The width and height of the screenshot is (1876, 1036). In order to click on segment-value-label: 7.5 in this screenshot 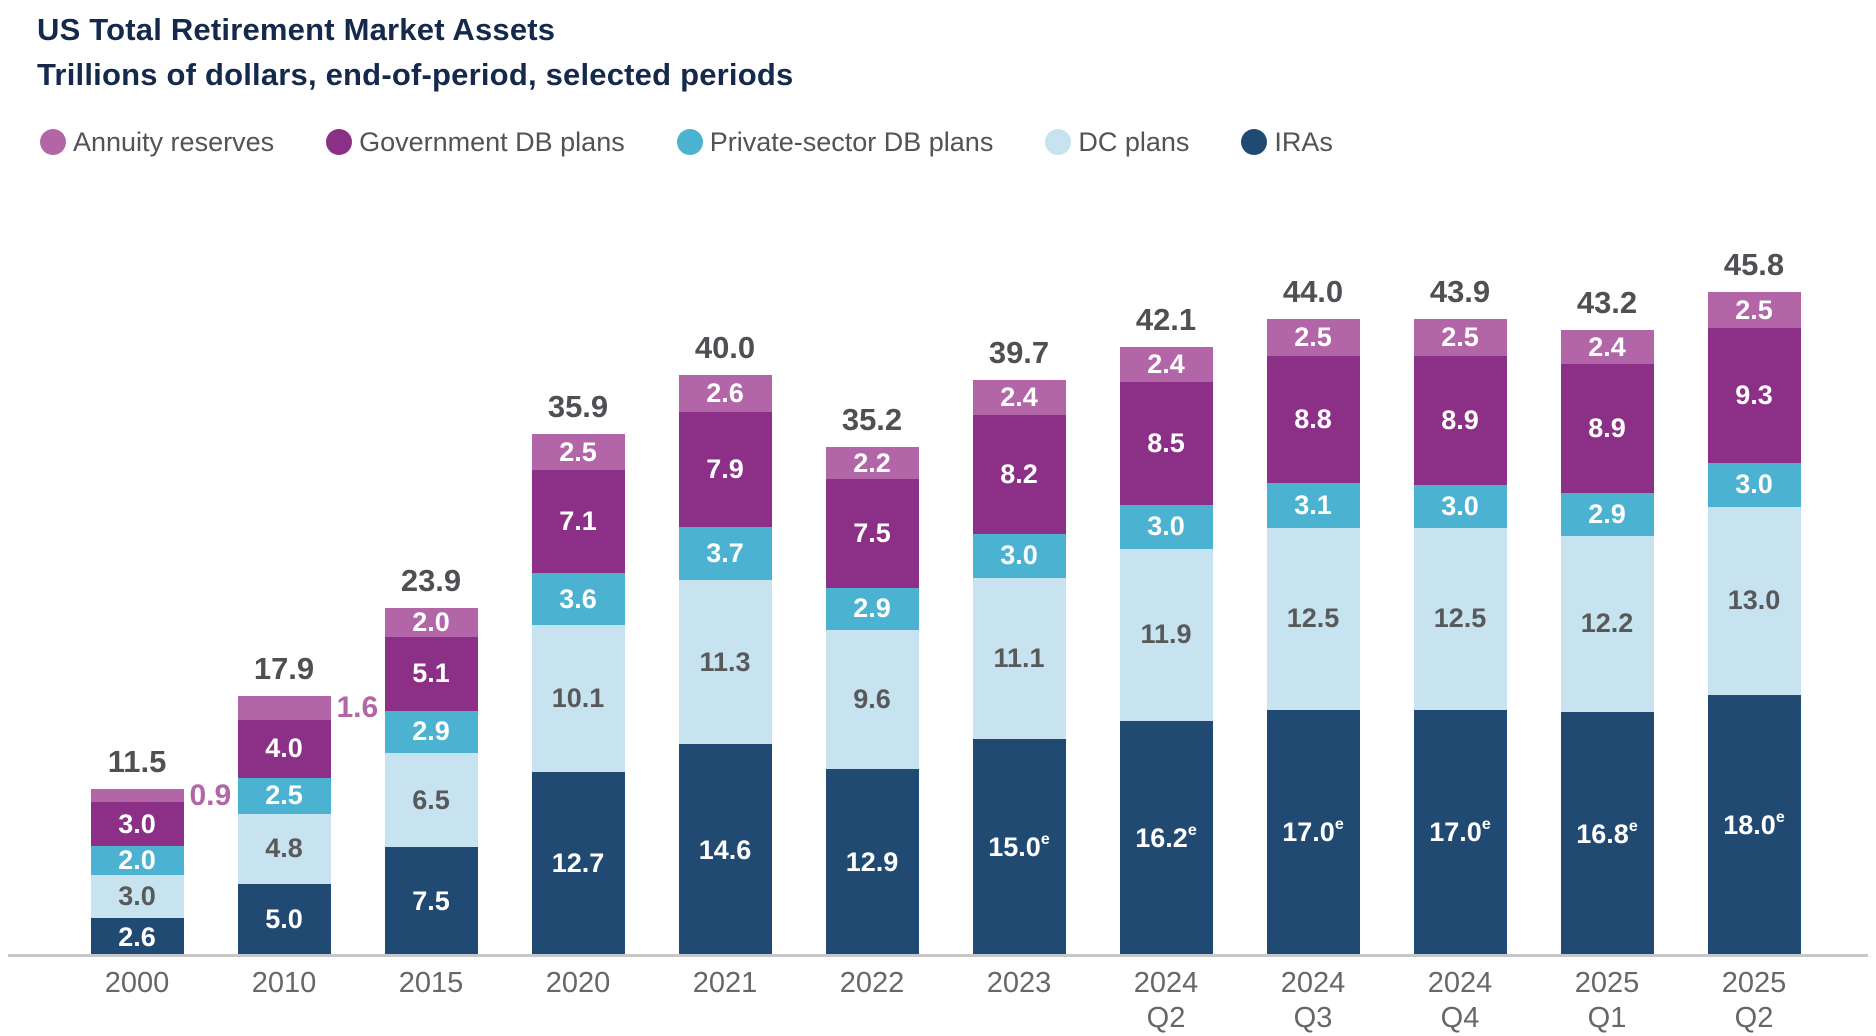, I will do `click(431, 901)`.